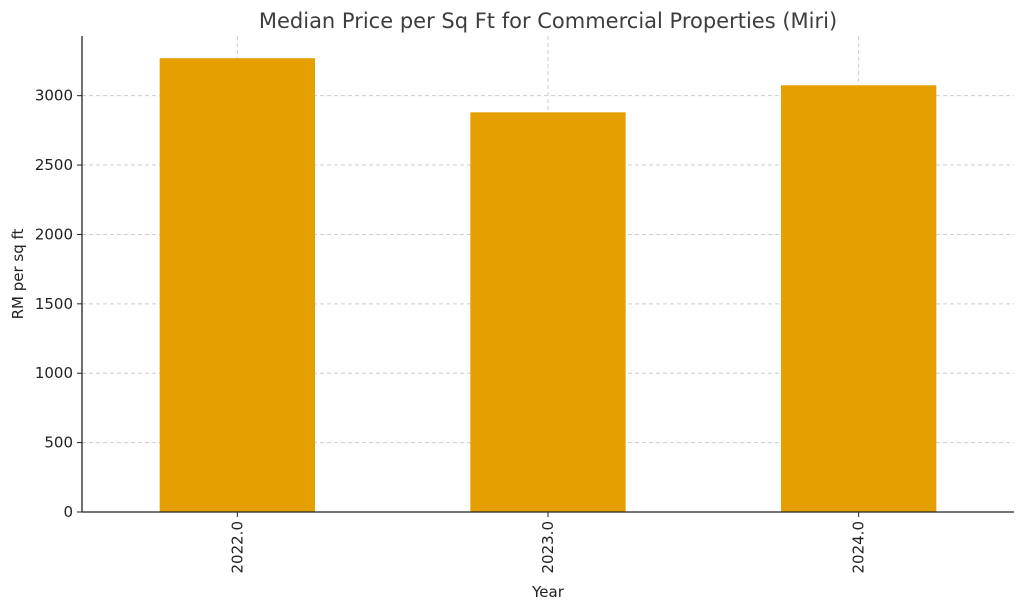 The width and height of the screenshot is (1024, 611). What do you see at coordinates (237, 547) in the screenshot?
I see `x-tick-label: 2022.0` at bounding box center [237, 547].